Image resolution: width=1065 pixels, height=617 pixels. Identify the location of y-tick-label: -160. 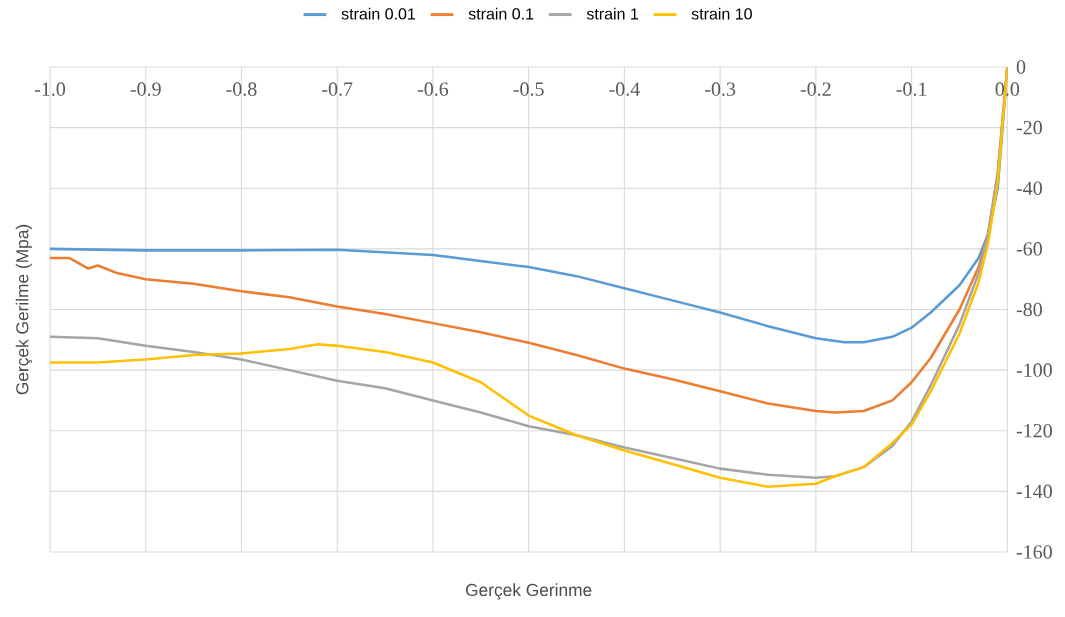
(1034, 552).